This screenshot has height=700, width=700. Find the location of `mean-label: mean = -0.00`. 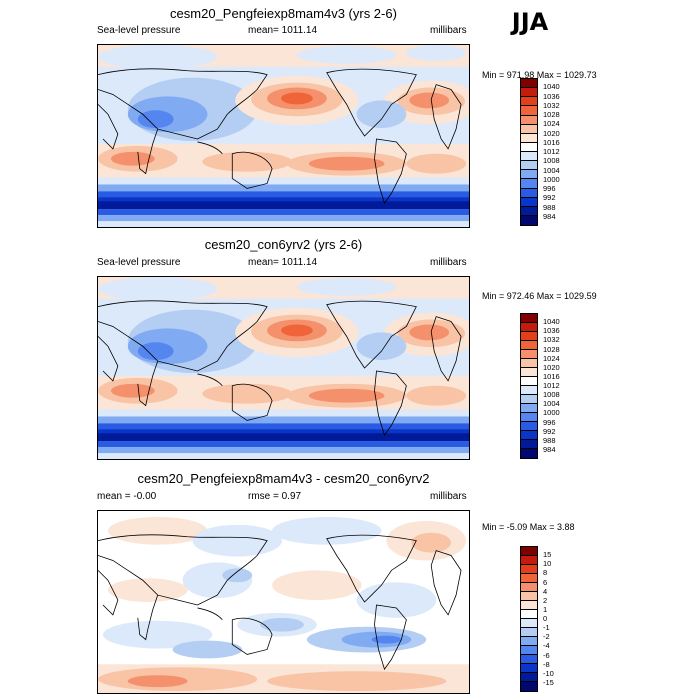

mean-label: mean = -0.00 is located at coordinates (127, 496).